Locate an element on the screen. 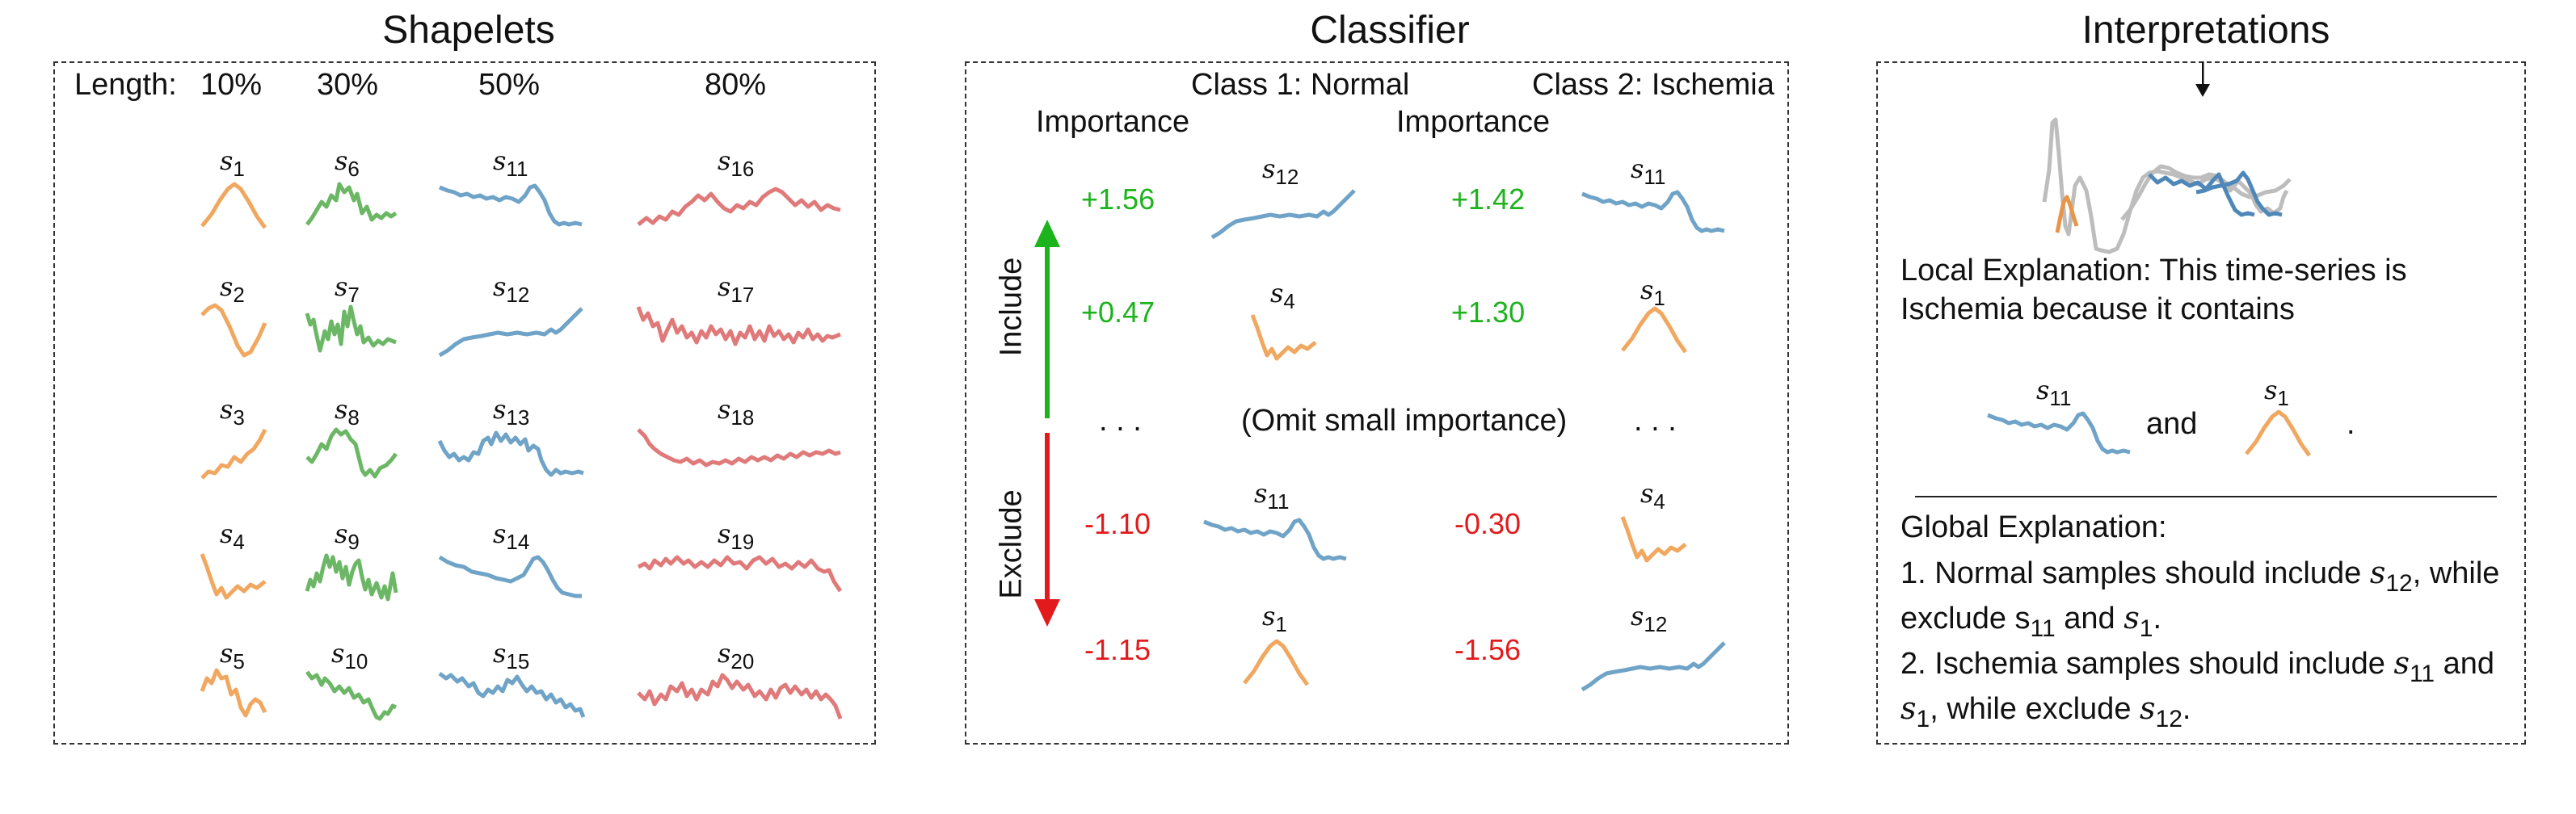  length-header-80: 80% is located at coordinates (736, 85).